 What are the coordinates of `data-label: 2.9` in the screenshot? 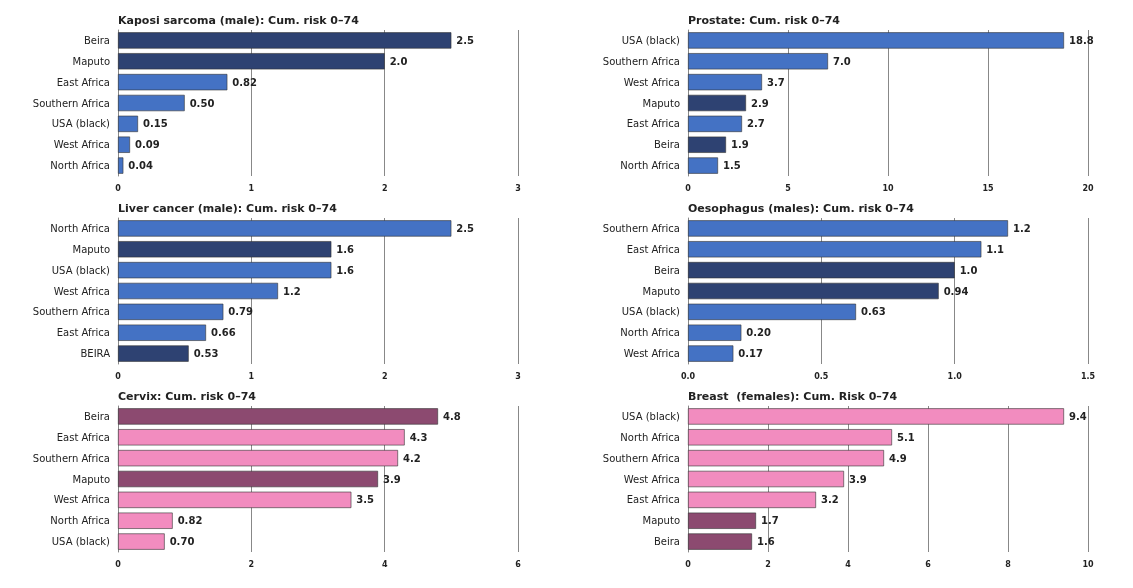 It's located at (760, 103).